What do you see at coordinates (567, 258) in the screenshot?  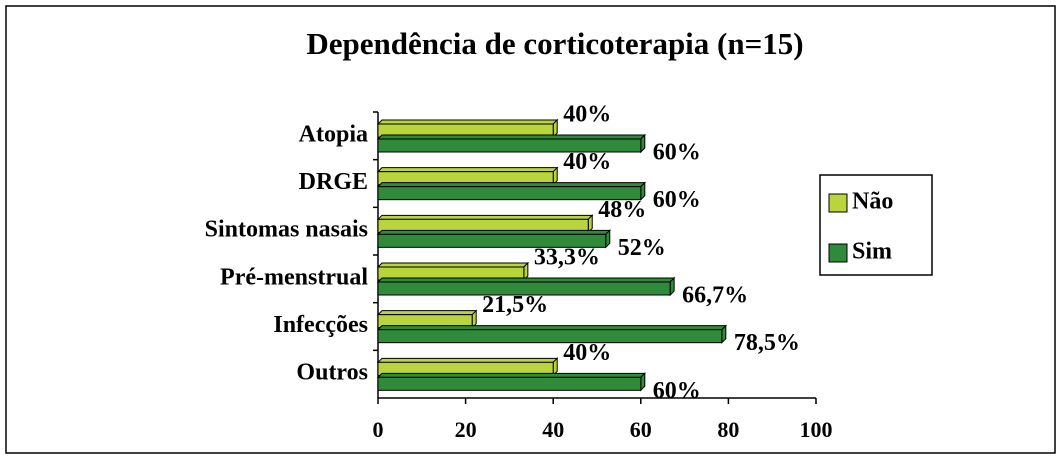 I see `value-label: 33,3%` at bounding box center [567, 258].